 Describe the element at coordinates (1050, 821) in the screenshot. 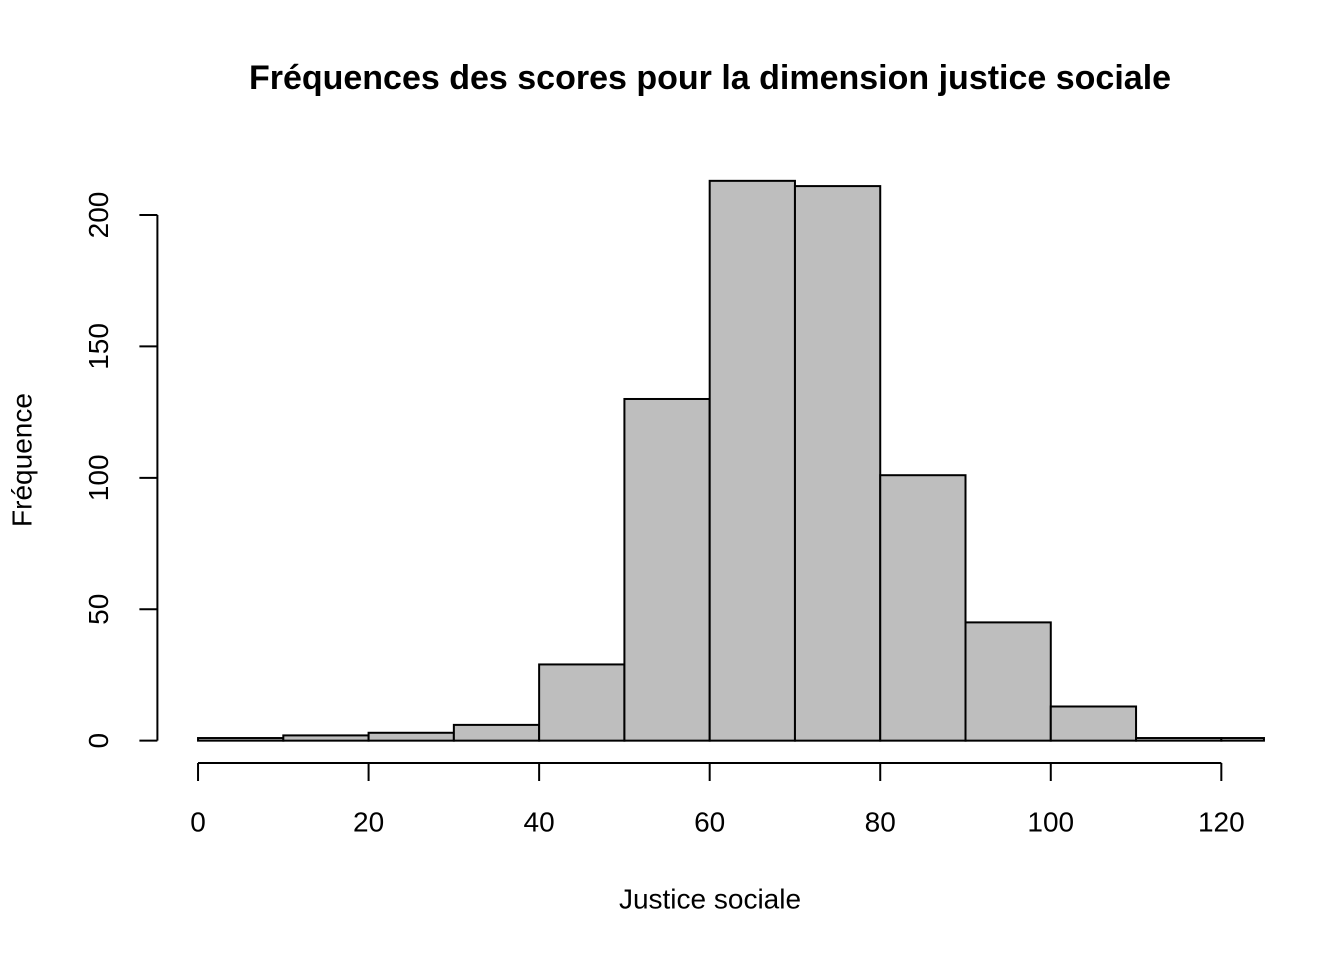

I see `x-tick-label: 100` at that location.